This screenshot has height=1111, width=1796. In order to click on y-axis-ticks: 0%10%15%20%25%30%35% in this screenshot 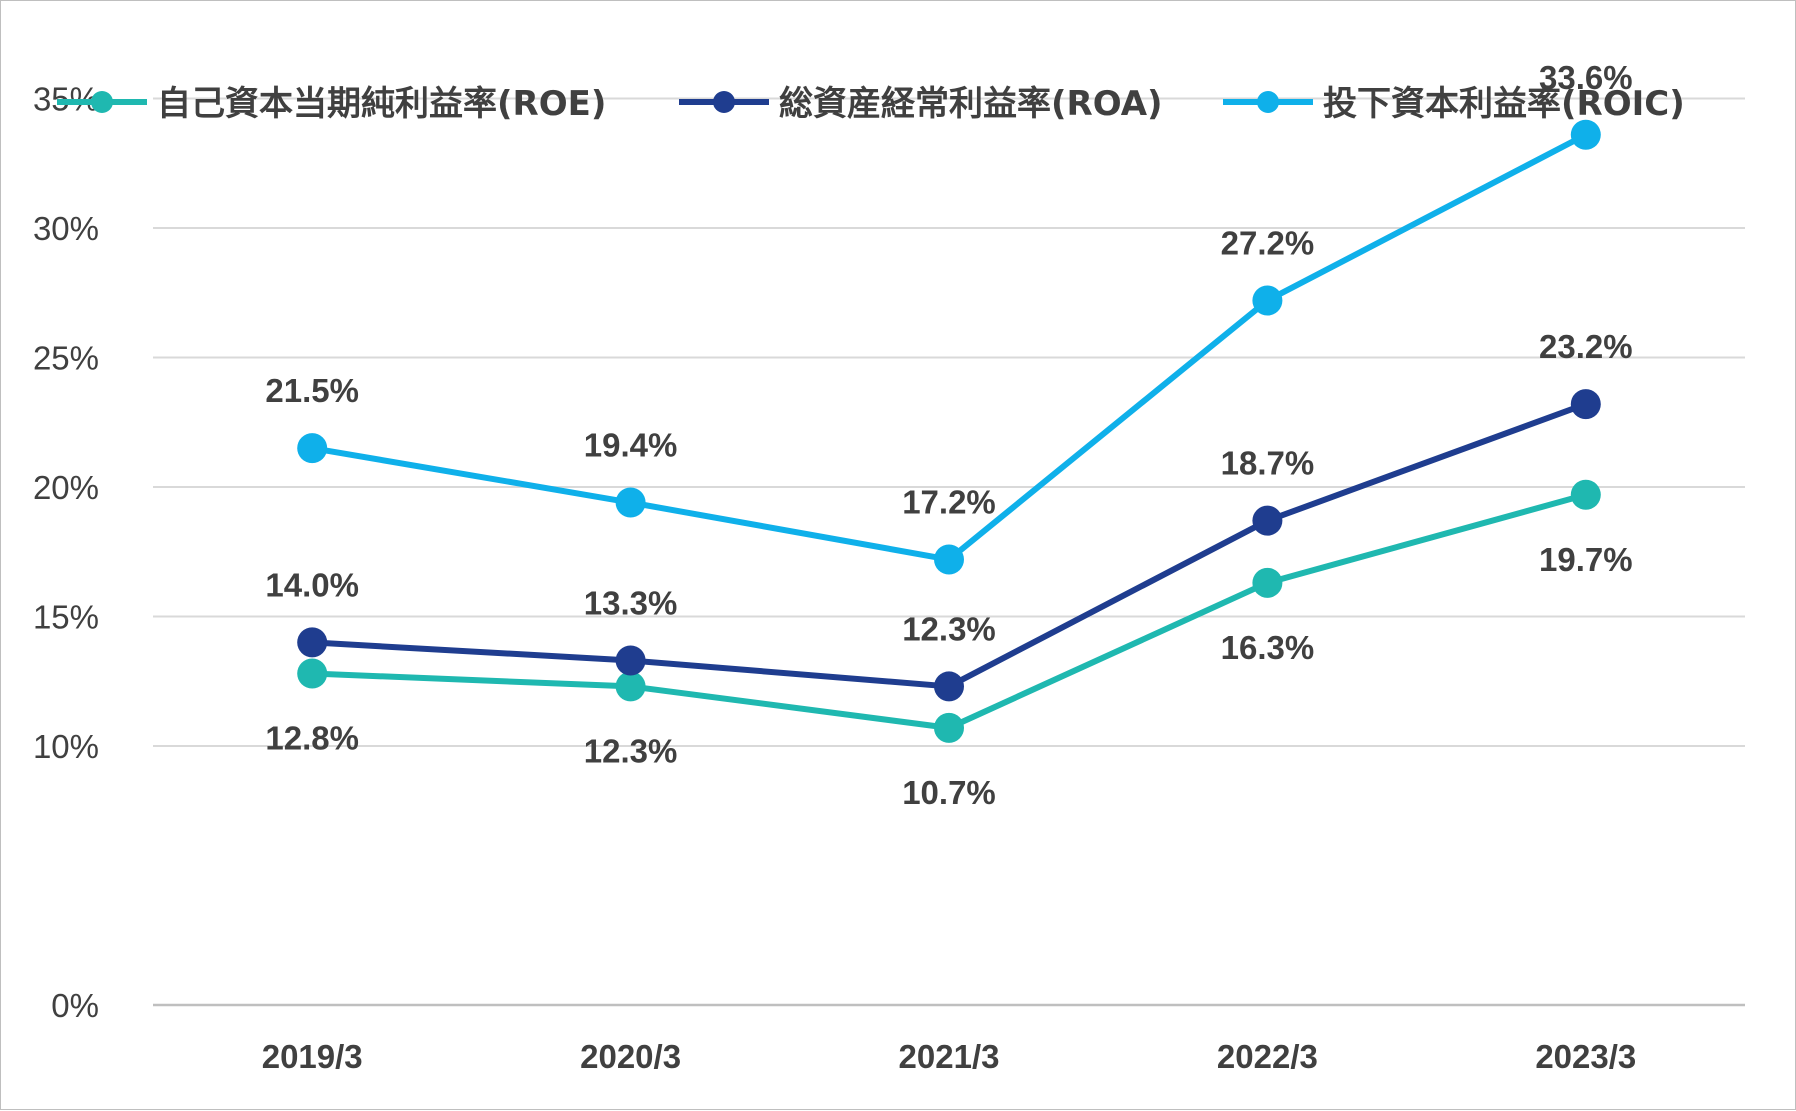, I will do `click(66, 553)`.